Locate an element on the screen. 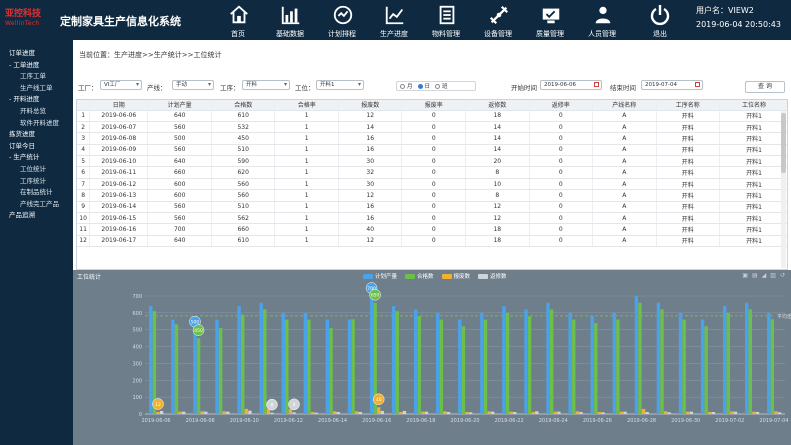  nav-item-0: 首页 is located at coordinates (238, 20).